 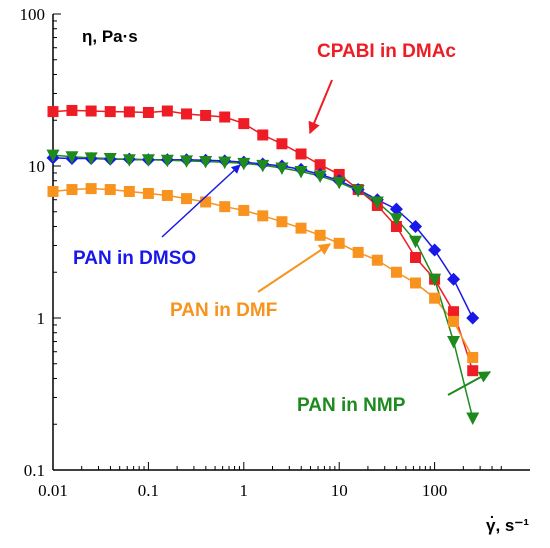 What do you see at coordinates (148, 490) in the screenshot?
I see `x-tick-label: 0.1` at bounding box center [148, 490].